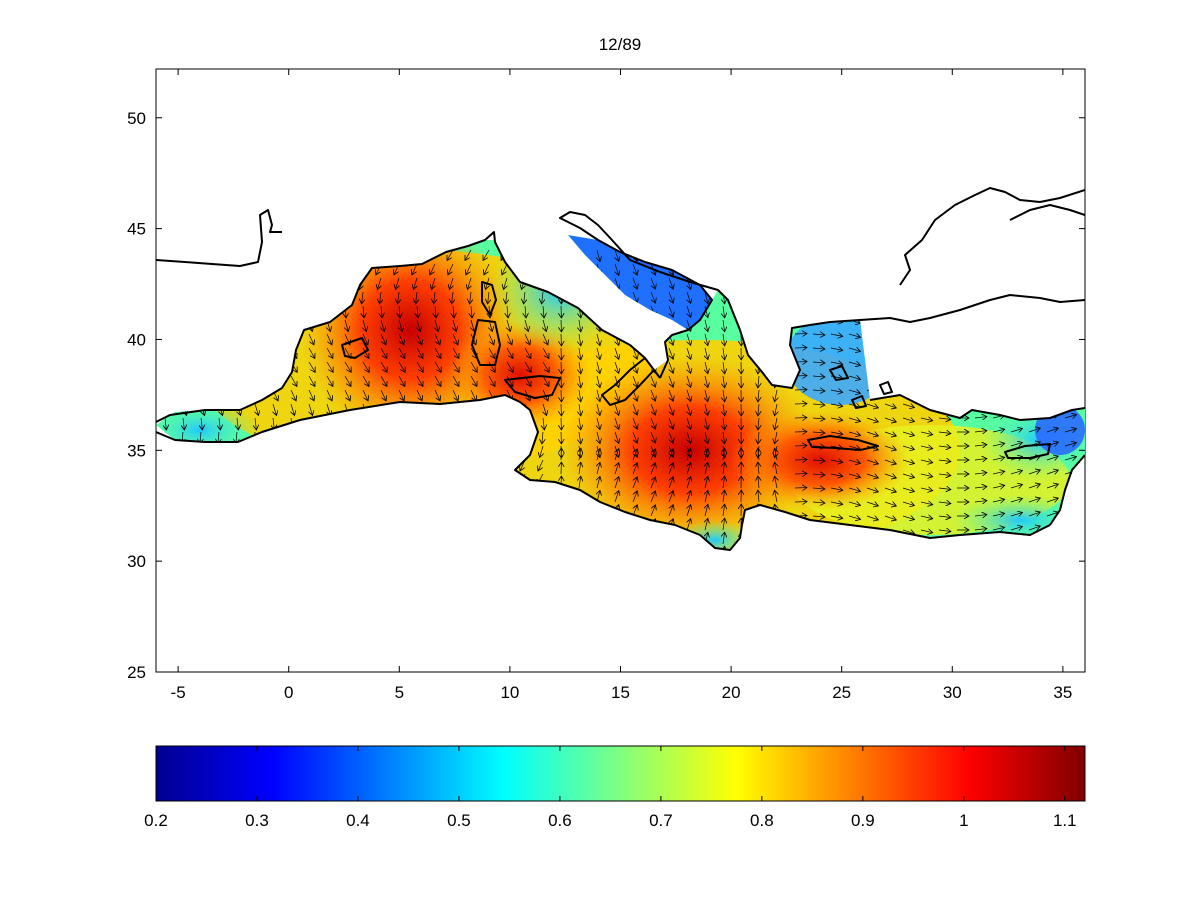  What do you see at coordinates (1027, 451) in the screenshot?
I see `coastline-cyprus` at bounding box center [1027, 451].